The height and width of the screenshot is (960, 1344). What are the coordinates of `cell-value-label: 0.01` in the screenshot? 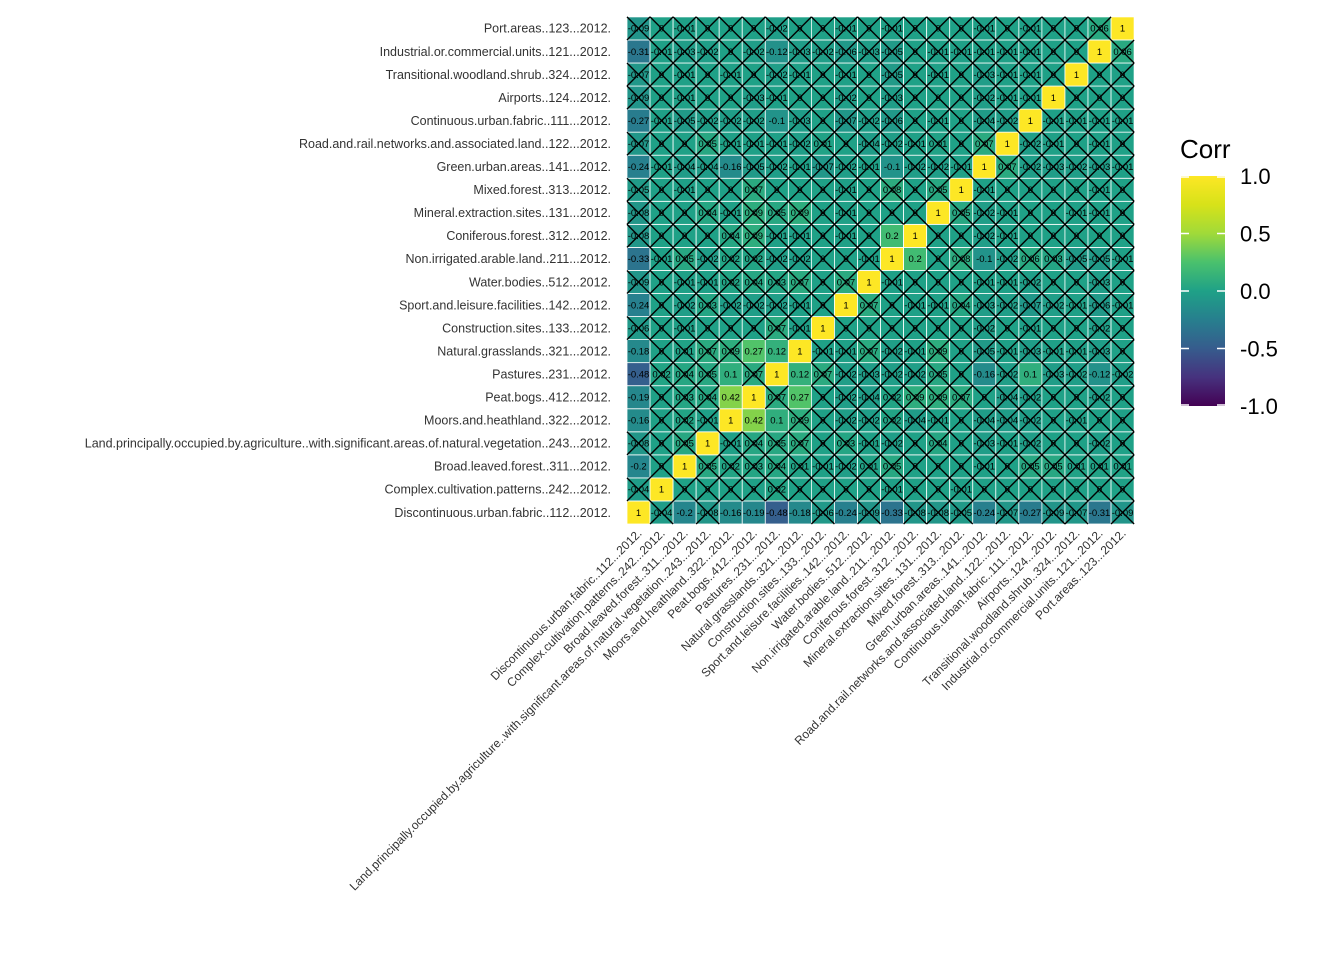 It's located at (1076, 467).